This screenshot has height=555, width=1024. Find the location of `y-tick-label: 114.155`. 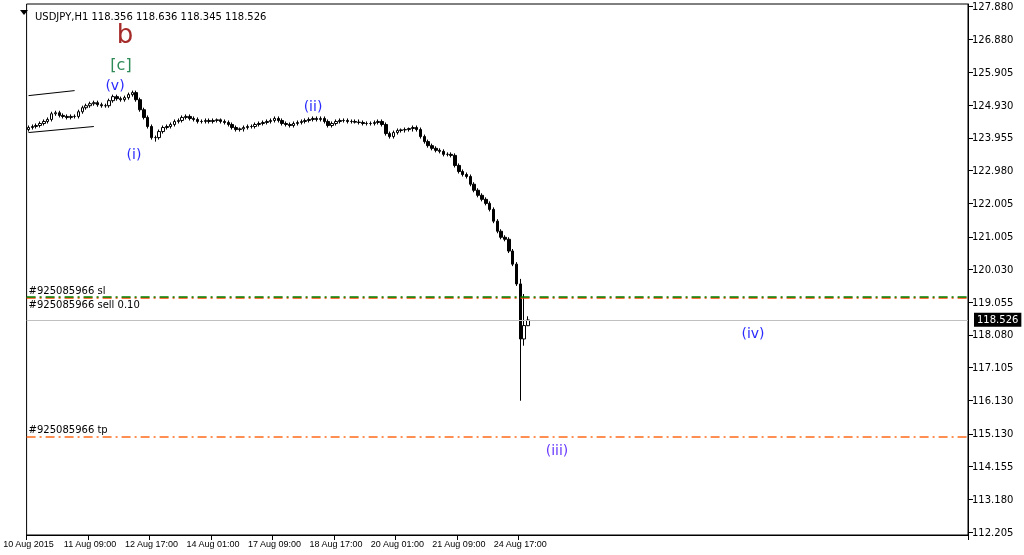

y-tick-label: 114.155 is located at coordinates (993, 467).